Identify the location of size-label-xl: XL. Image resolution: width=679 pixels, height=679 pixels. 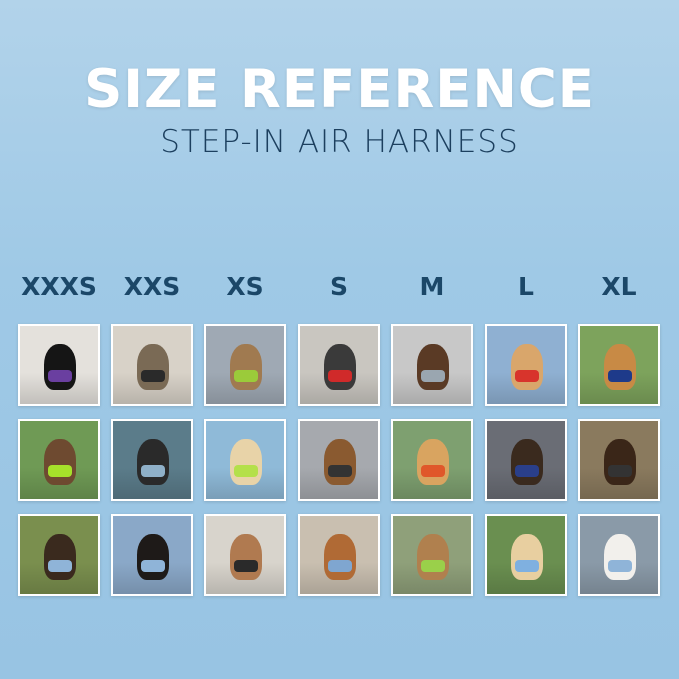
(619, 286).